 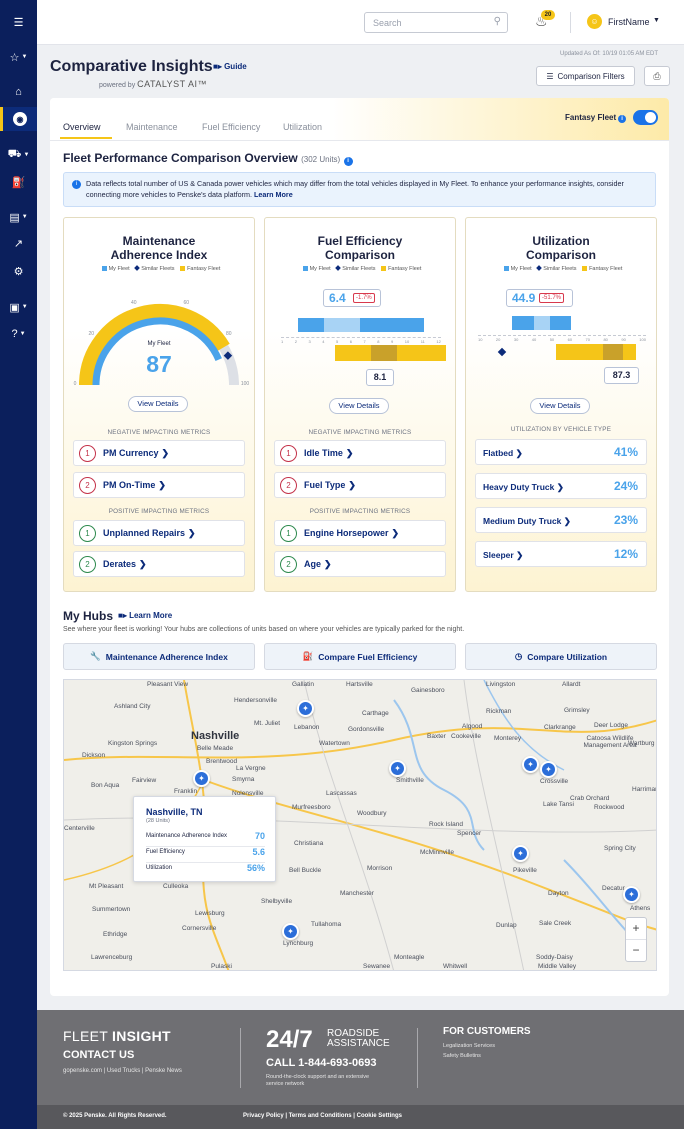 What do you see at coordinates (561, 520) in the screenshot?
I see `utilization-row-medium-duty-truck: Medium Duty Truck ❯ 23%` at bounding box center [561, 520].